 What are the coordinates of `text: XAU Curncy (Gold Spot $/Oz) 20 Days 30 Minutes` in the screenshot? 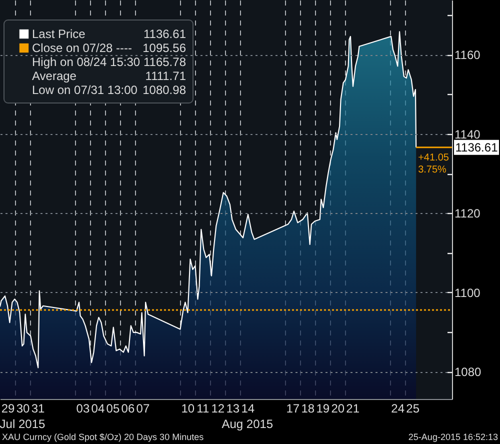 It's located at (103, 437).